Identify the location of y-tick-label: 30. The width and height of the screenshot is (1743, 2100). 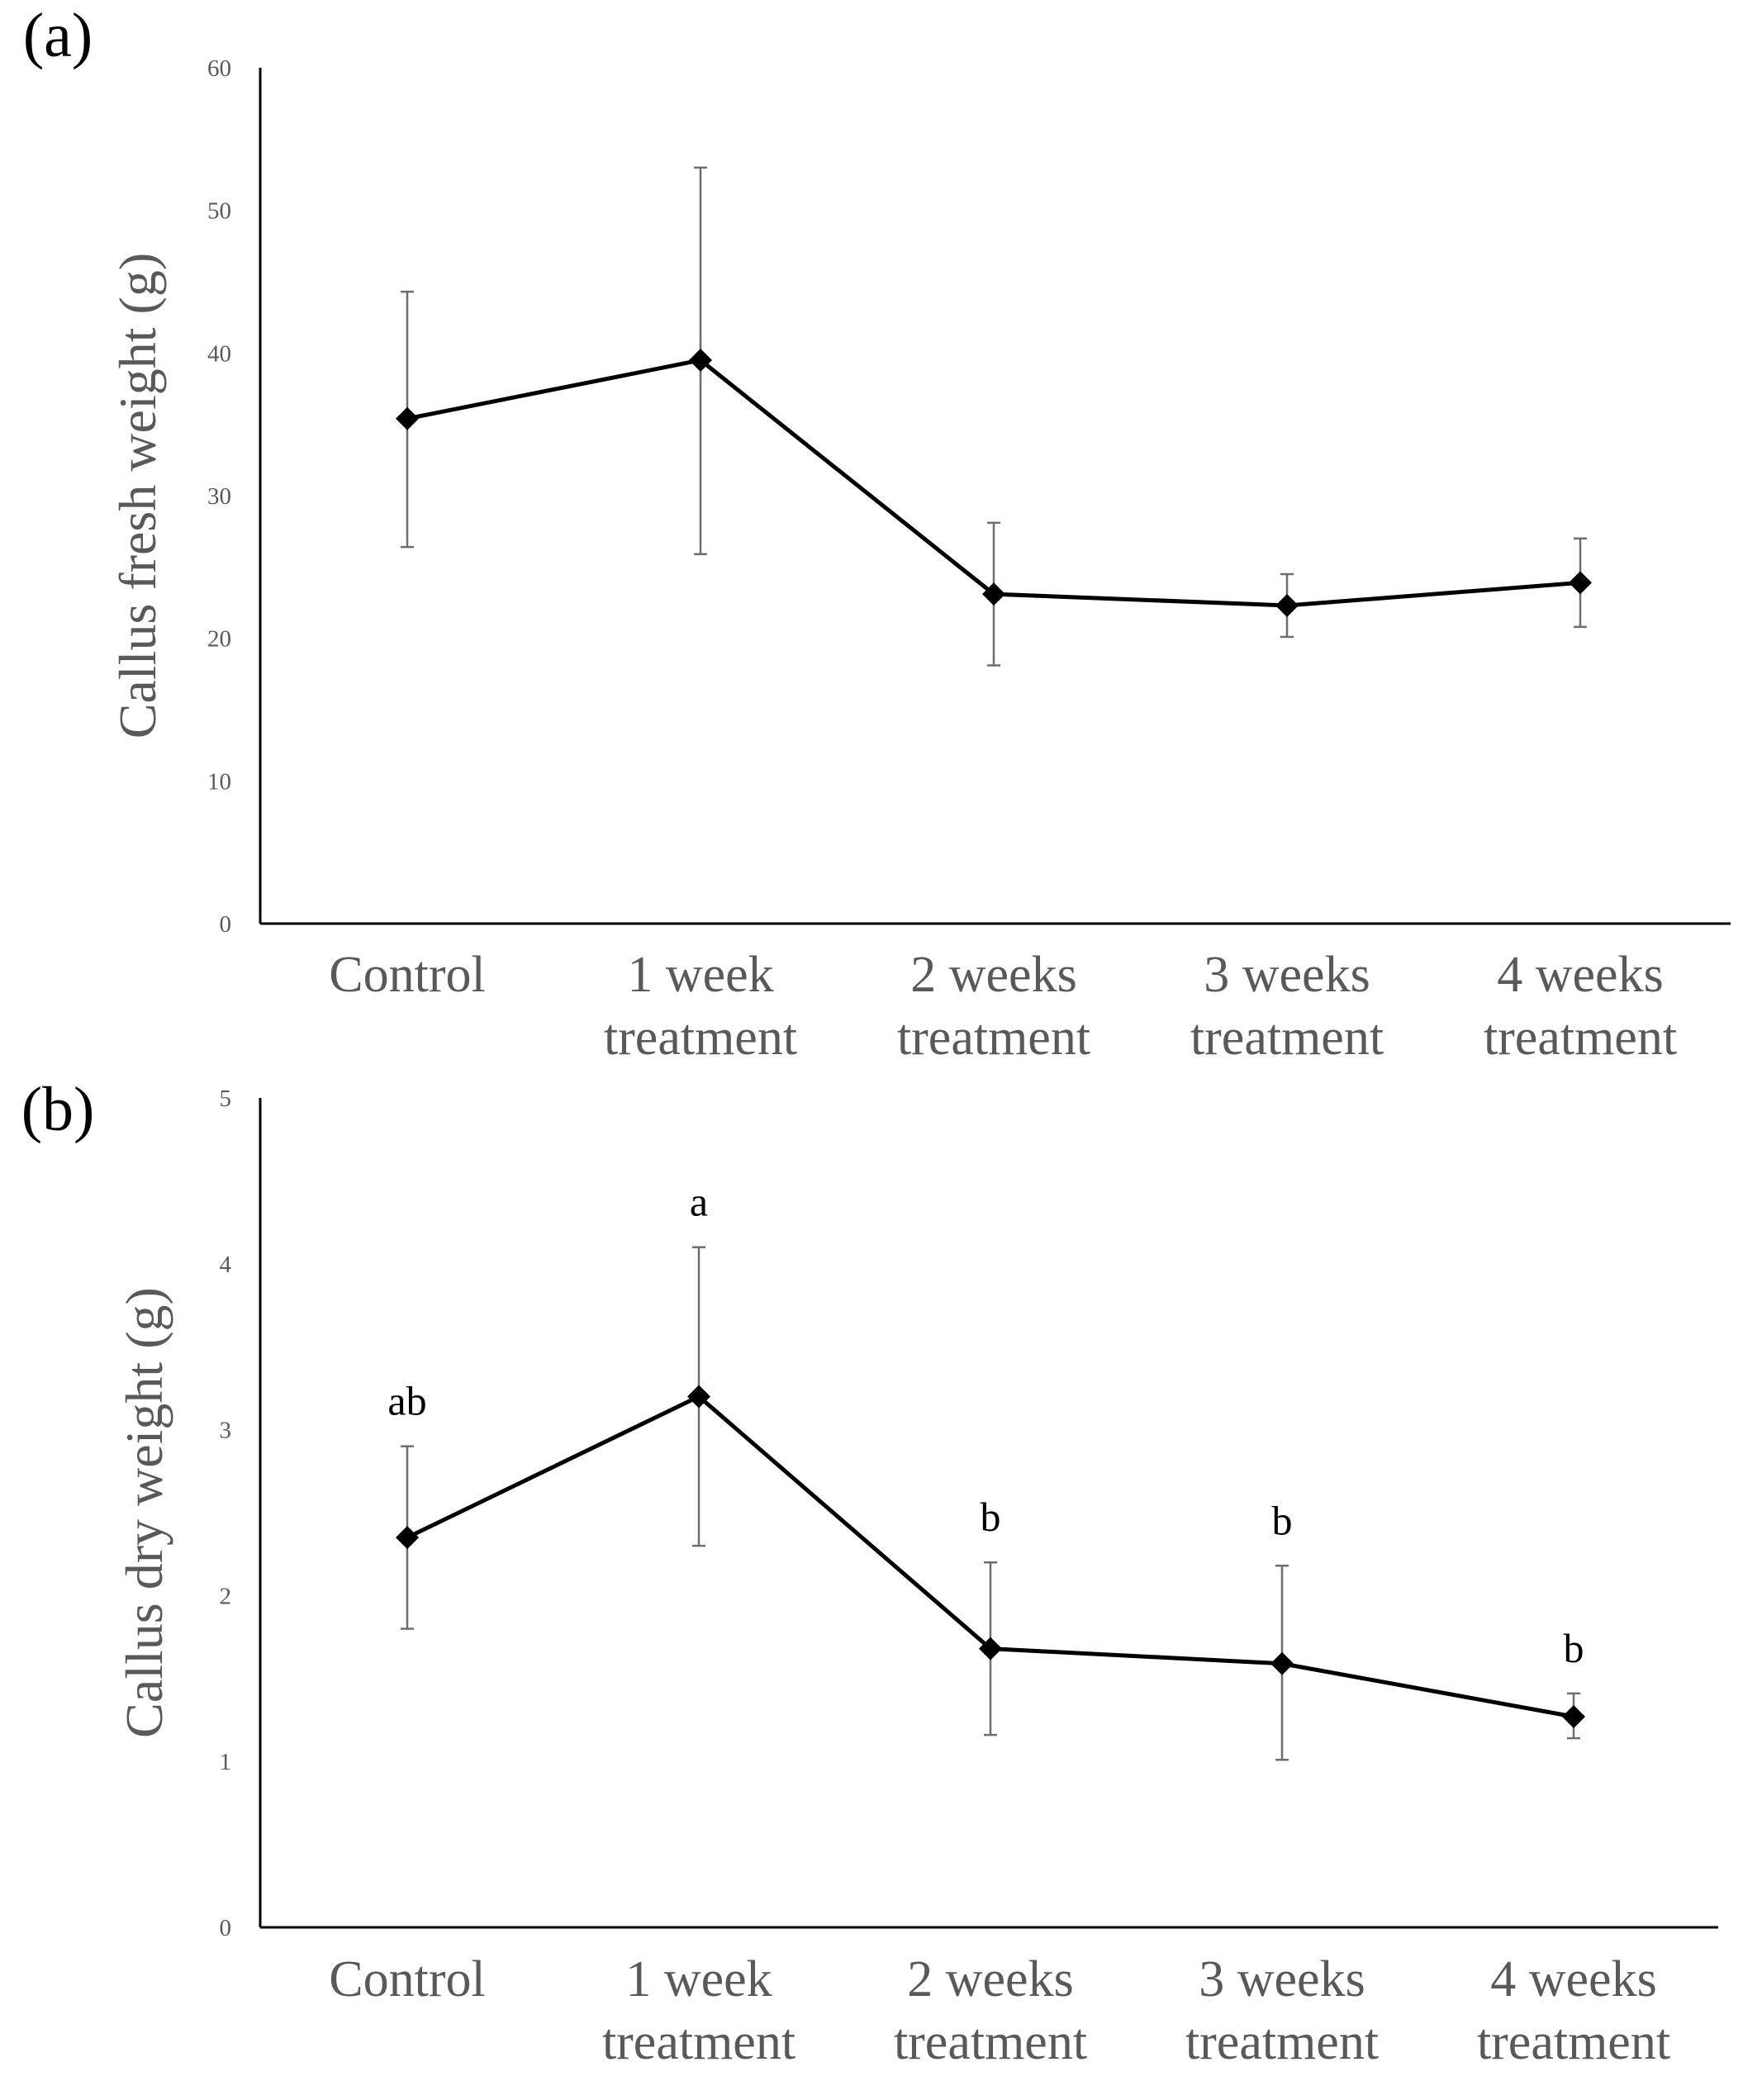
(219, 497).